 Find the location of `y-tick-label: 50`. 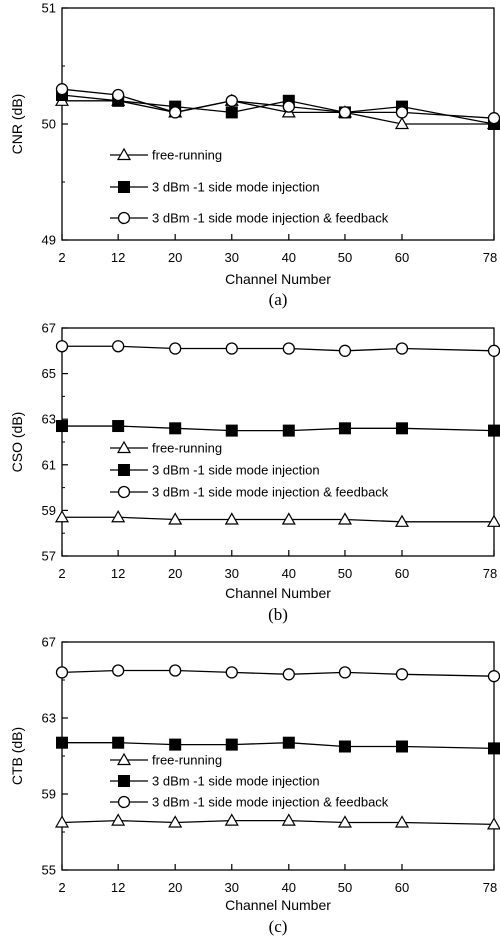

y-tick-label: 50 is located at coordinates (49, 124).